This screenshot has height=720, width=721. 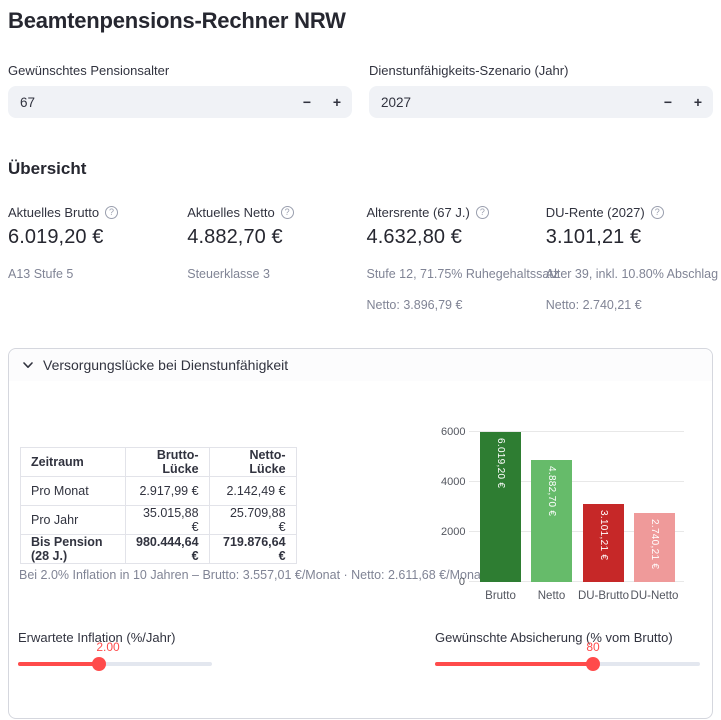 I want to click on col-header-netto: Netto-Lücke, so click(x=252, y=462).